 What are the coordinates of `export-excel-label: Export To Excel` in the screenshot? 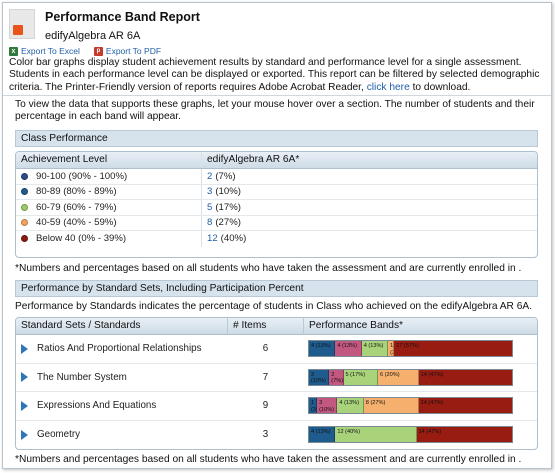 It's located at (50, 51).